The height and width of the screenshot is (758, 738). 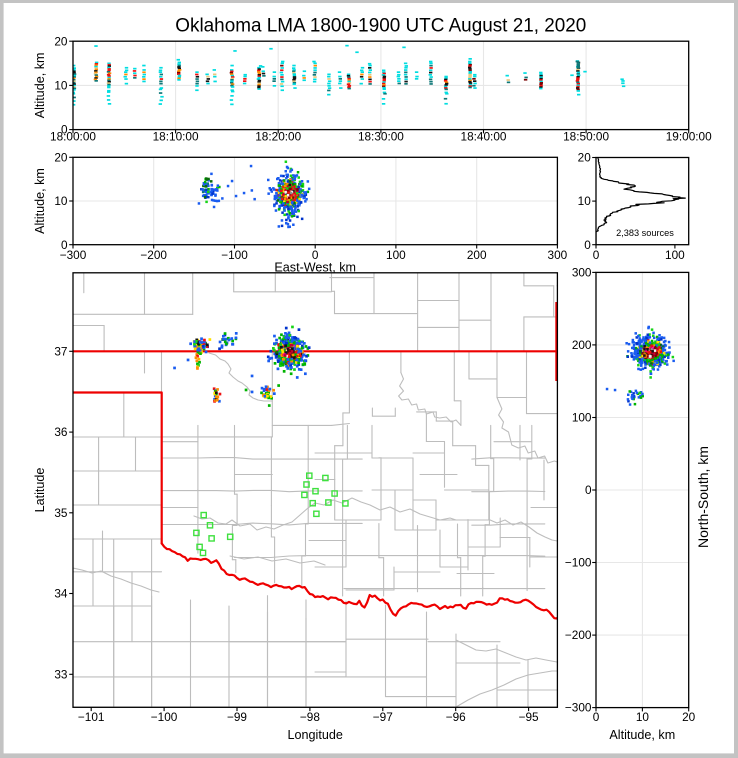 I want to click on svg-text: 18:20:00, so click(x=278, y=137).